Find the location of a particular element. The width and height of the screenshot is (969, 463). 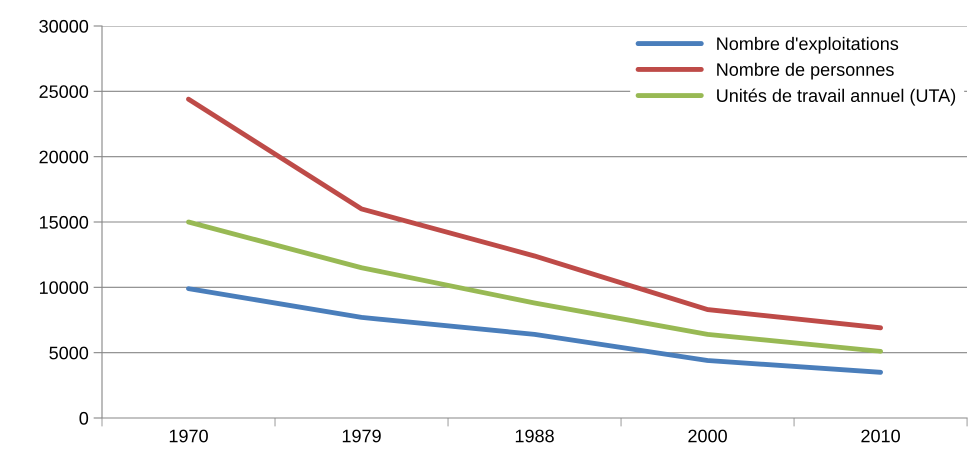

x-tick-label: 2010 is located at coordinates (880, 436).